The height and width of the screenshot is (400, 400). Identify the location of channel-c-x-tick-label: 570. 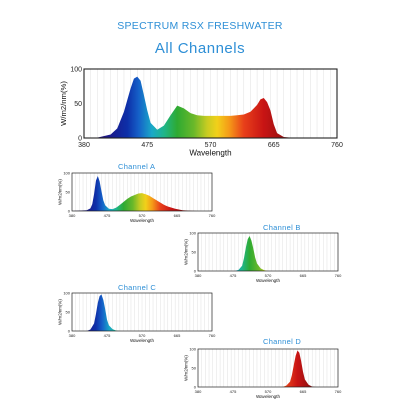
(142, 335).